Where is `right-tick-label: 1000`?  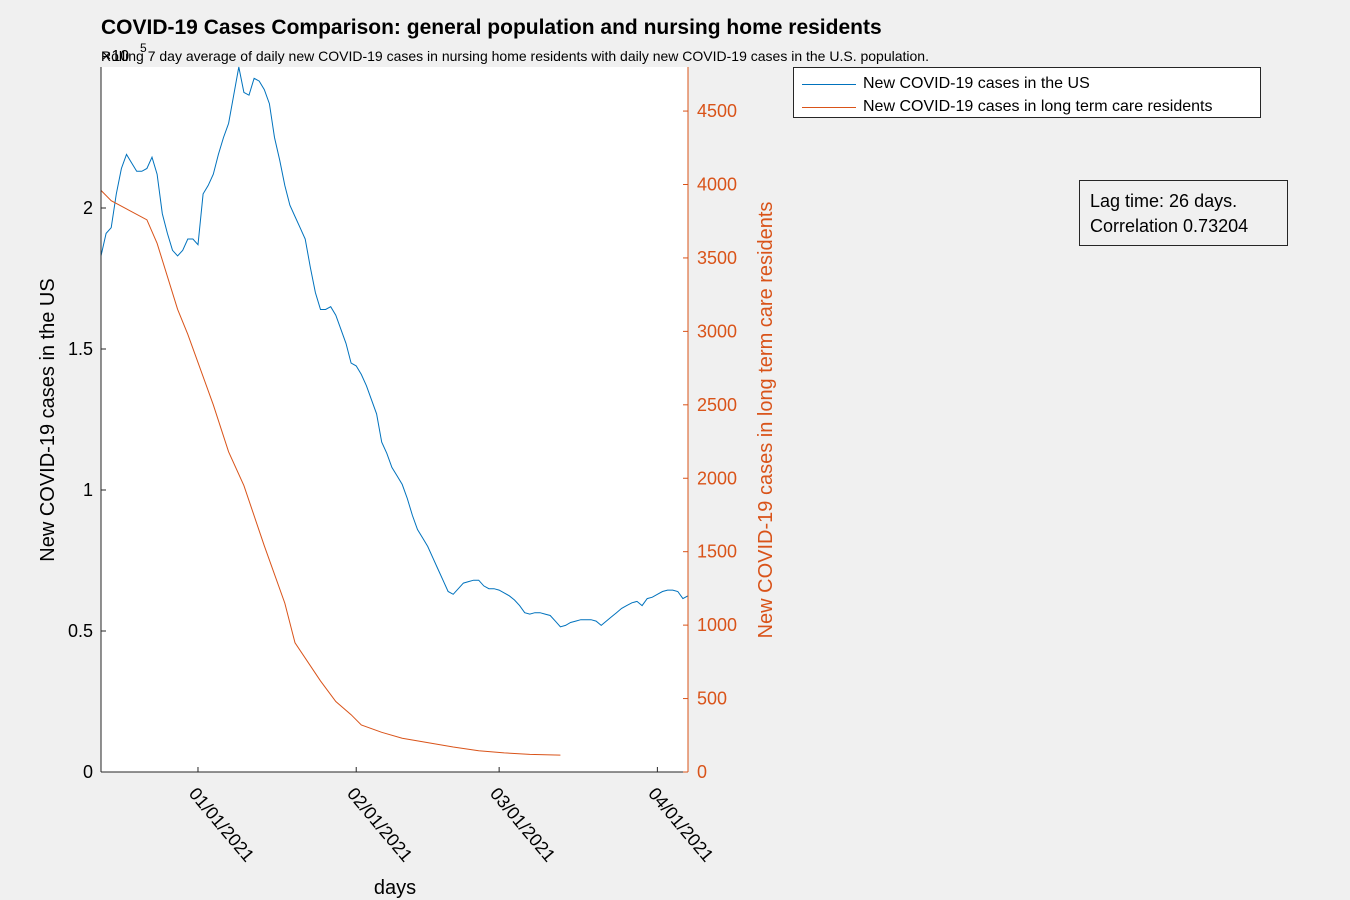
right-tick-label: 1000 is located at coordinates (717, 625).